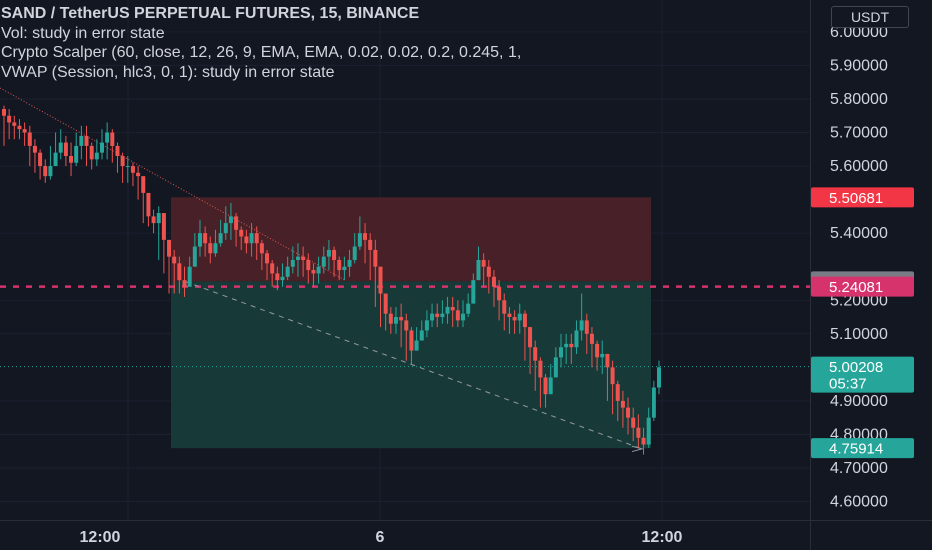 The width and height of the screenshot is (932, 550). What do you see at coordinates (848, 384) in the screenshot?
I see `countdown-label: 05:37` at bounding box center [848, 384].